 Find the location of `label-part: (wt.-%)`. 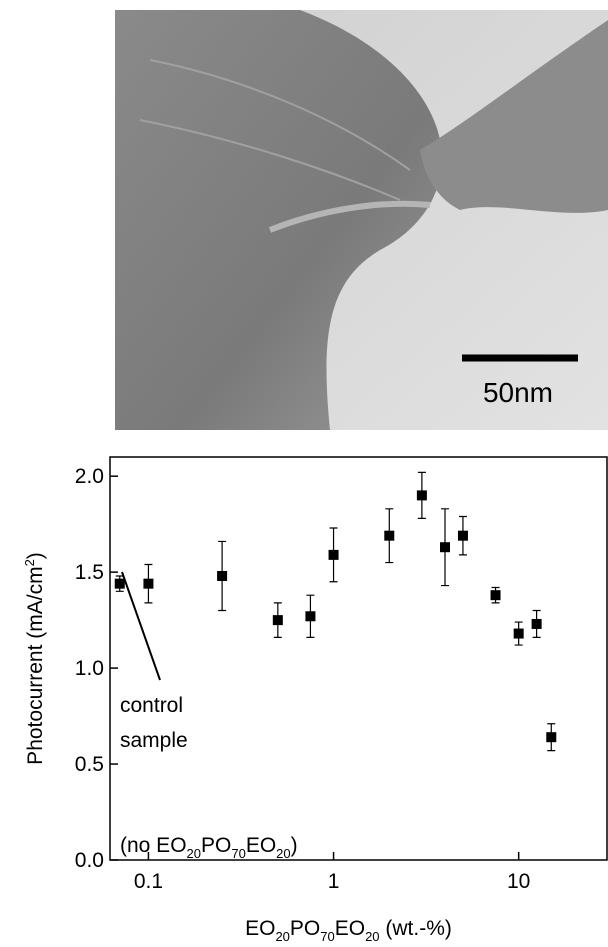

label-part: (wt.-%) is located at coordinates (416, 928).